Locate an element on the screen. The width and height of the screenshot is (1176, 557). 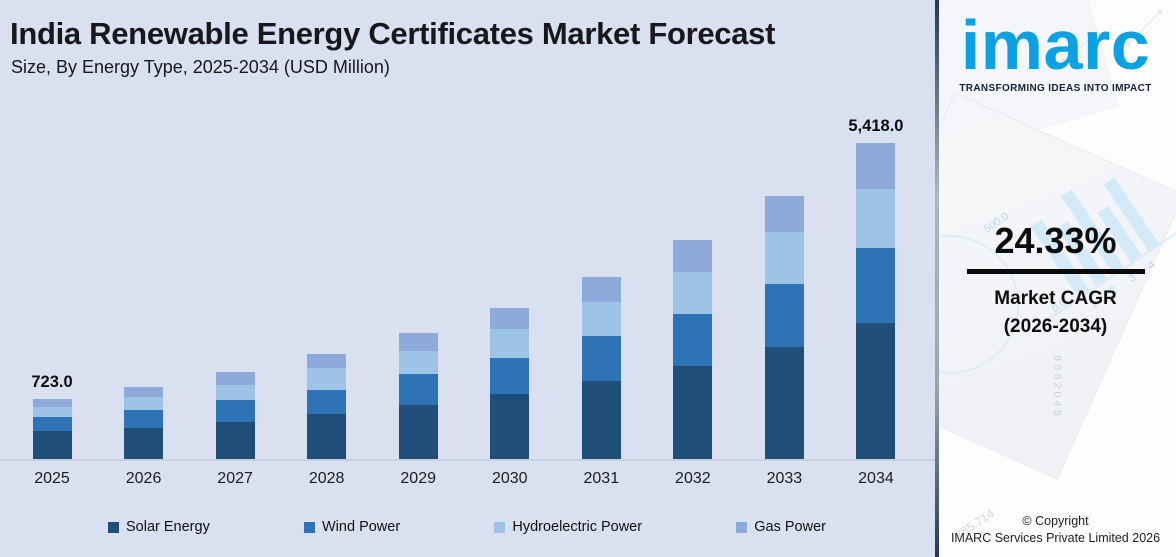
cagr-label-line2: (2026-2034) is located at coordinates (1055, 326).